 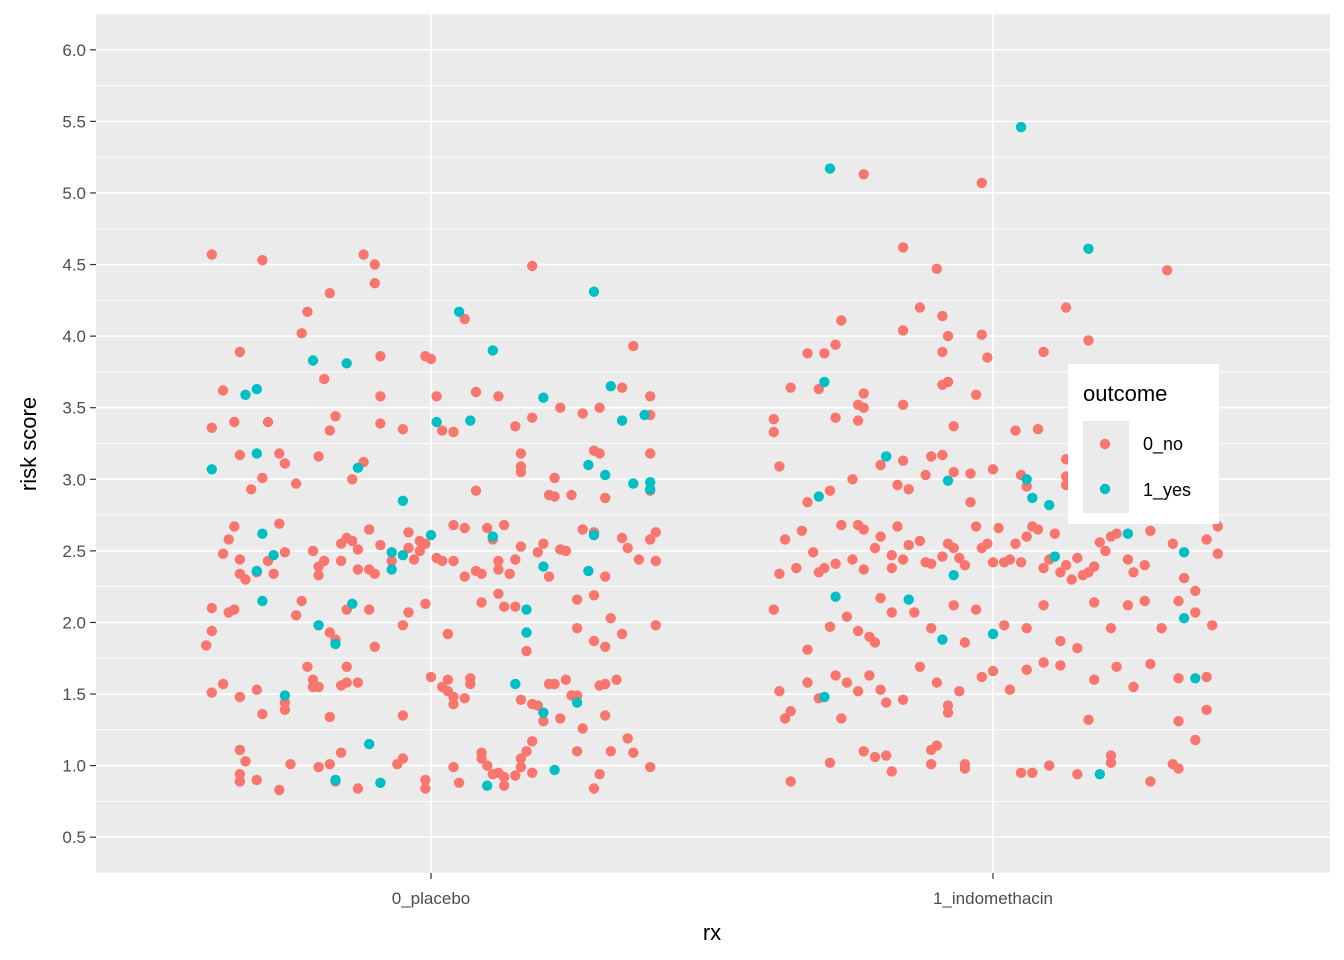 I want to click on legend-marker-0_no, so click(x=1105, y=444).